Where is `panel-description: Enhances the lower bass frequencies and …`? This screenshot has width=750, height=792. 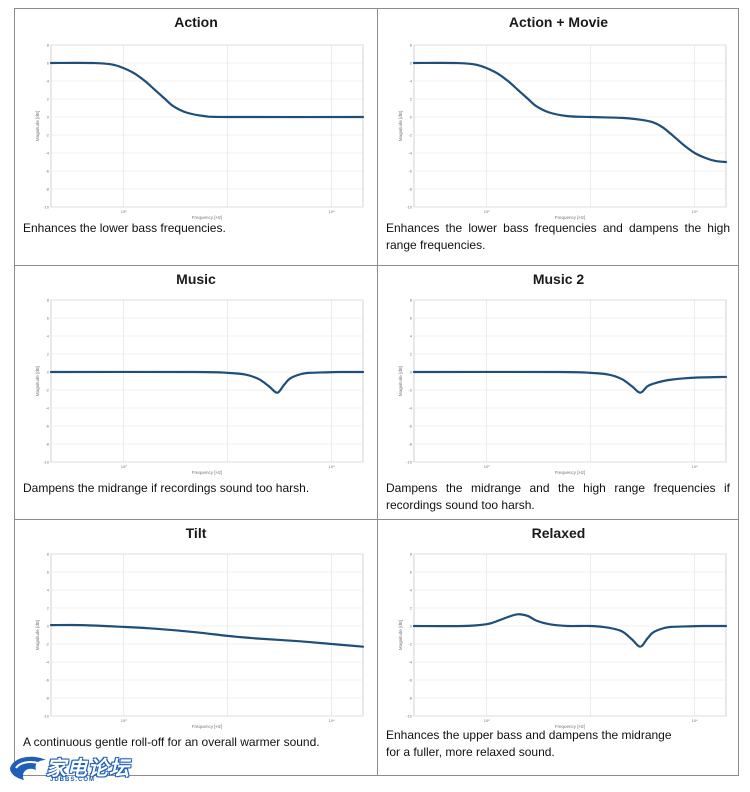
panel-description: Enhances the lower bass frequencies and … is located at coordinates (558, 236).